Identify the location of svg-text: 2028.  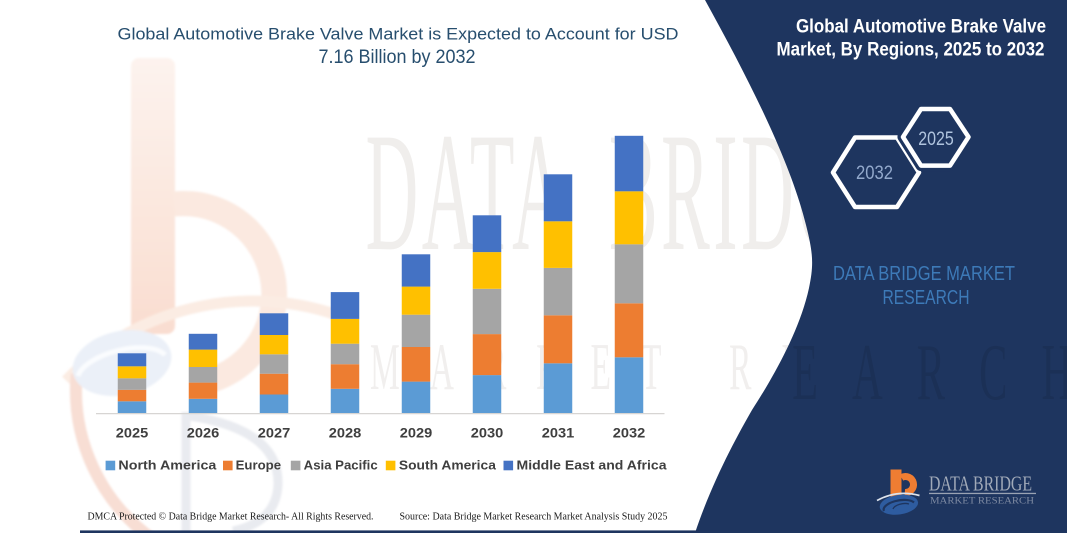
(345, 434).